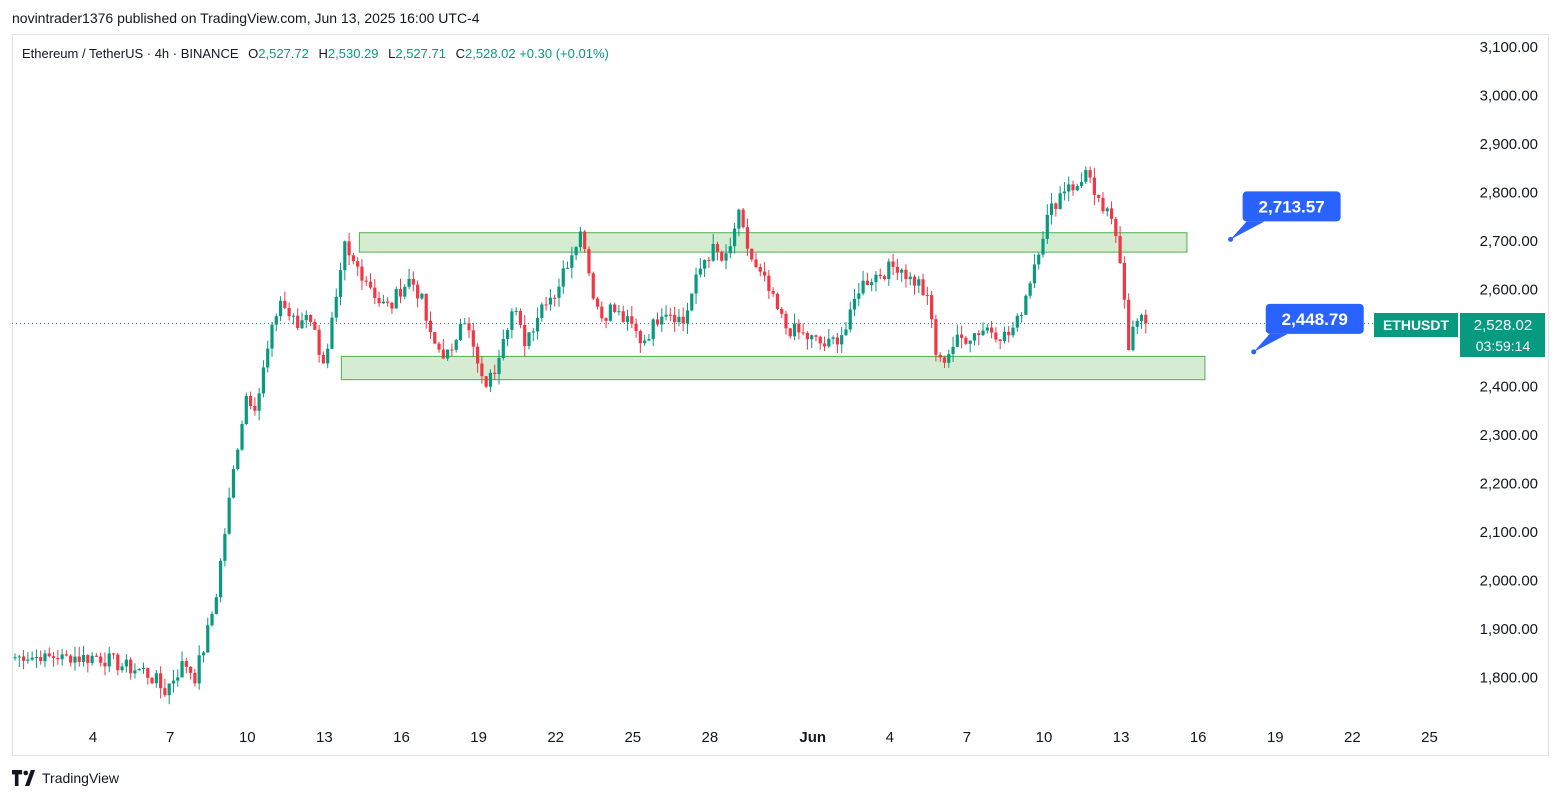  Describe the element at coordinates (63, 18) in the screenshot. I see `author-name: novintrader1376` at that location.